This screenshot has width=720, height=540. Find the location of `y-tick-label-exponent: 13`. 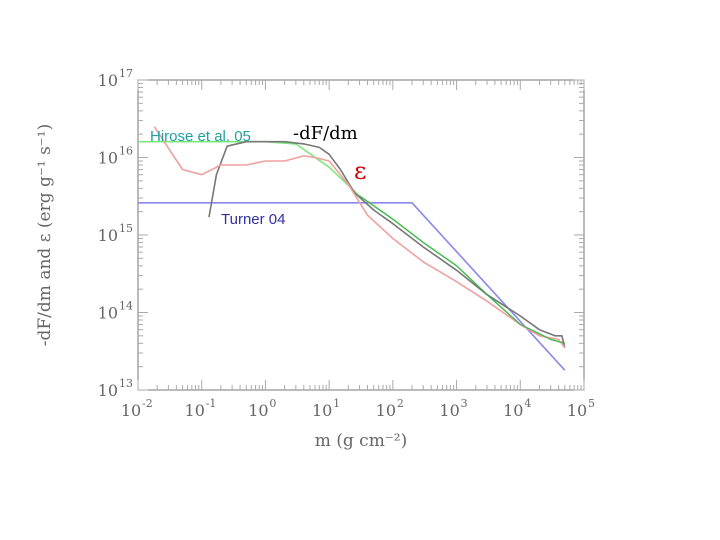

y-tick-label-exponent: 13 is located at coordinates (126, 383).